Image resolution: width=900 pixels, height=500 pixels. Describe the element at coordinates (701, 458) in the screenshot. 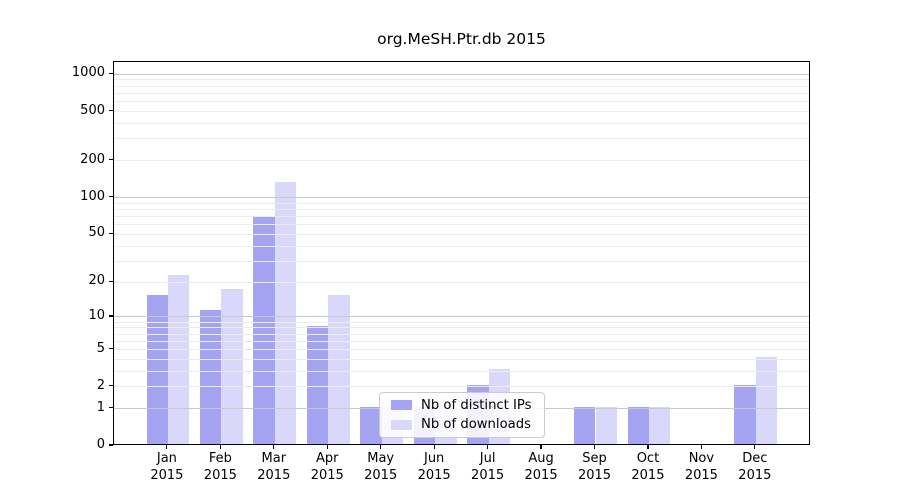

I see `x-tick-month: Nov` at that location.